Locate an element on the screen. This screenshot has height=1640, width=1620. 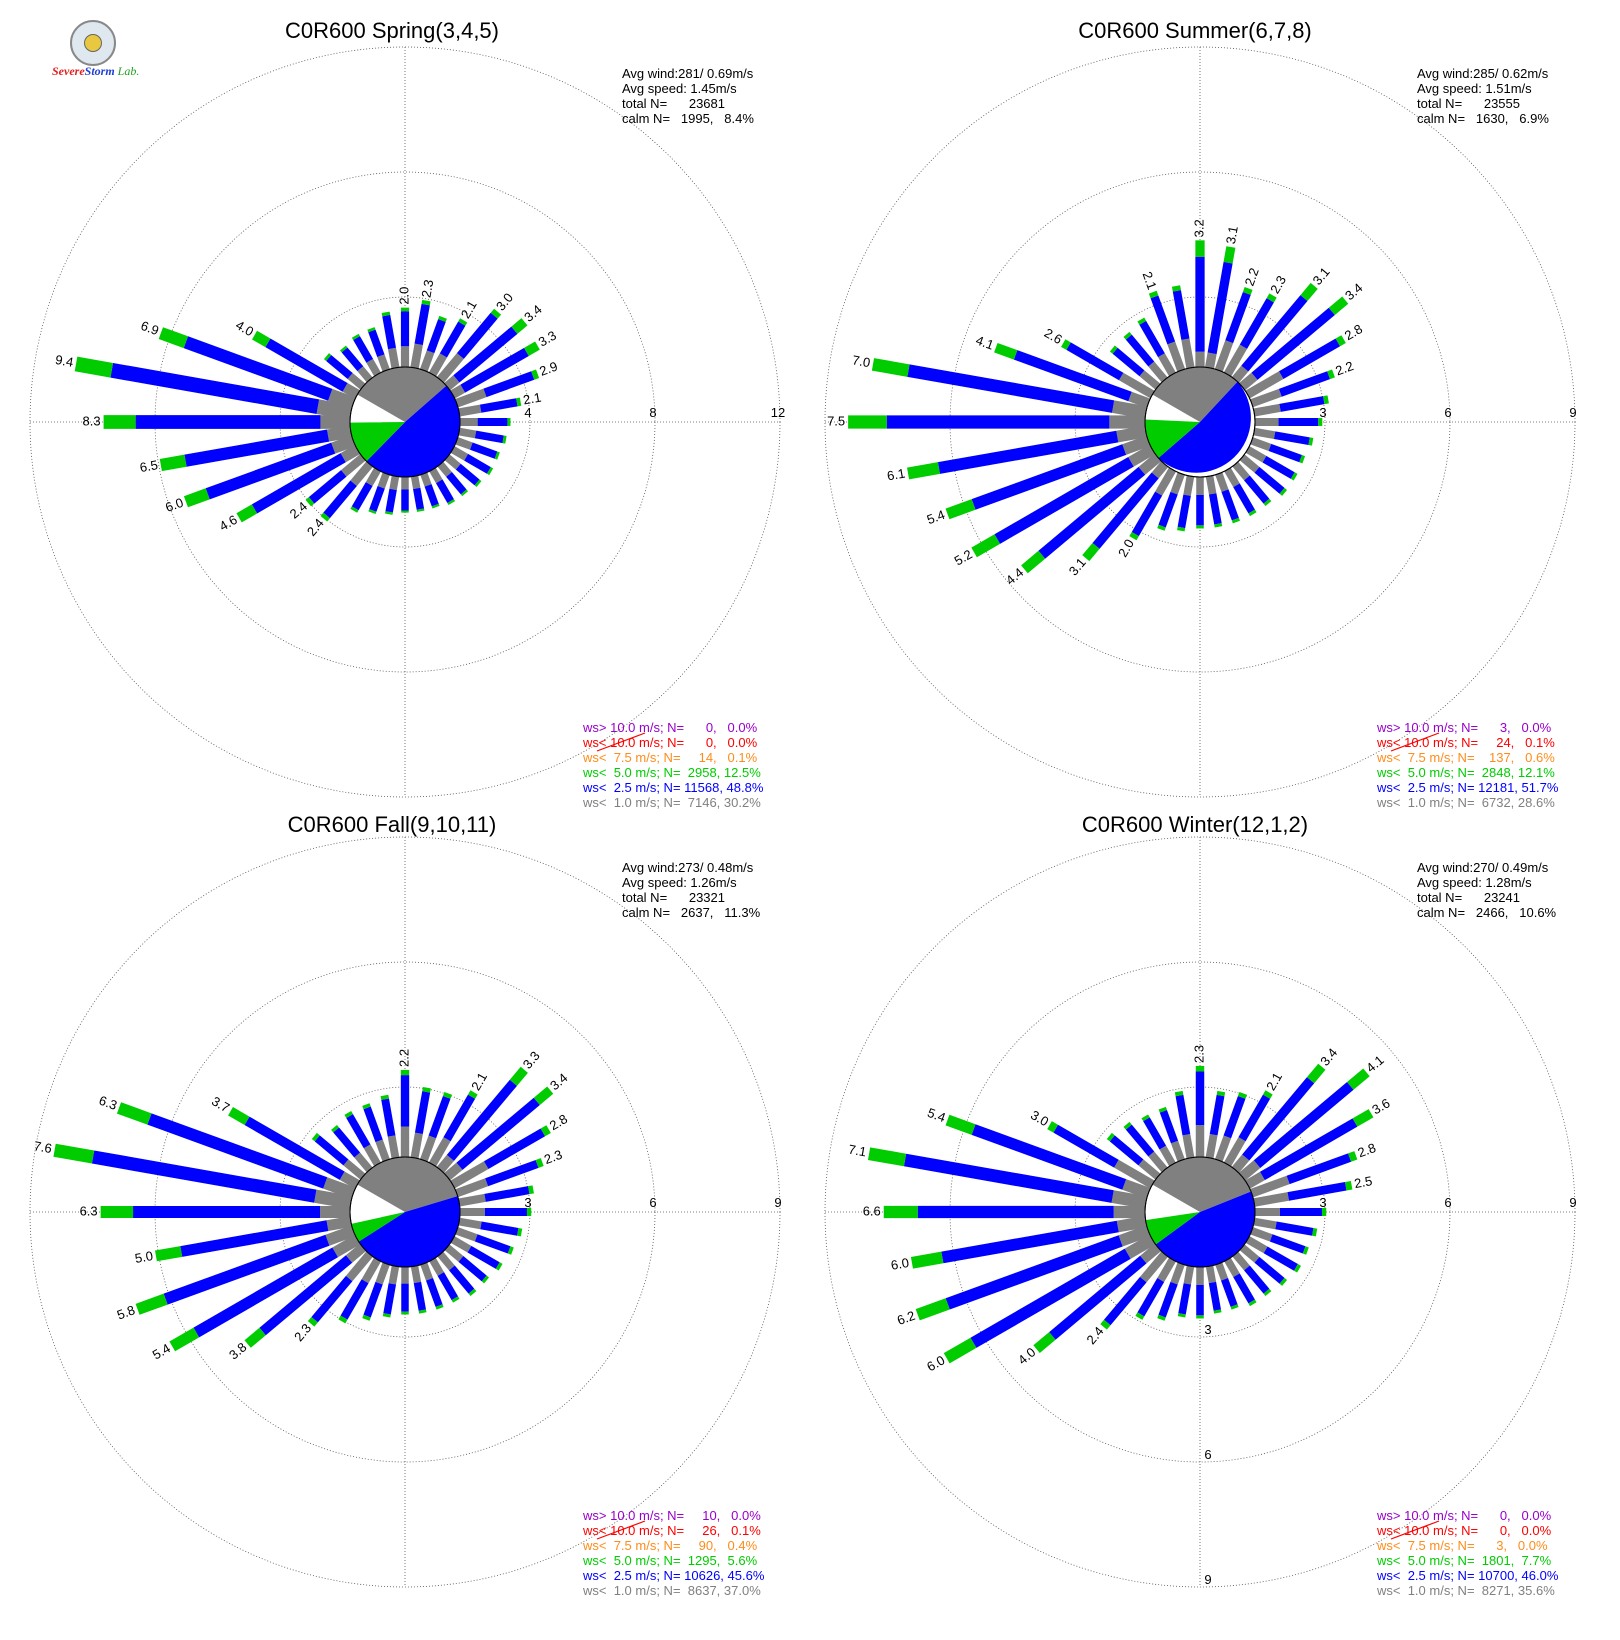
petal-value-label: 7.1 is located at coordinates (857, 1151).